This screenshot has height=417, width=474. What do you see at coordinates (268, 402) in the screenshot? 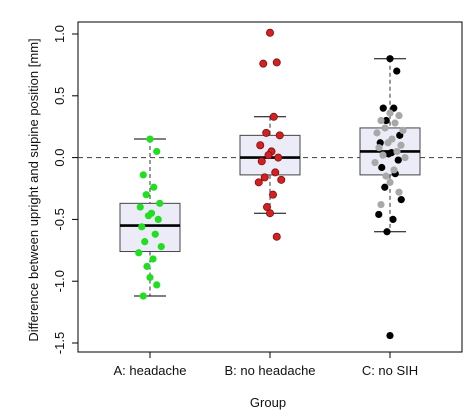
I see `x-axis-title: Group` at bounding box center [268, 402].